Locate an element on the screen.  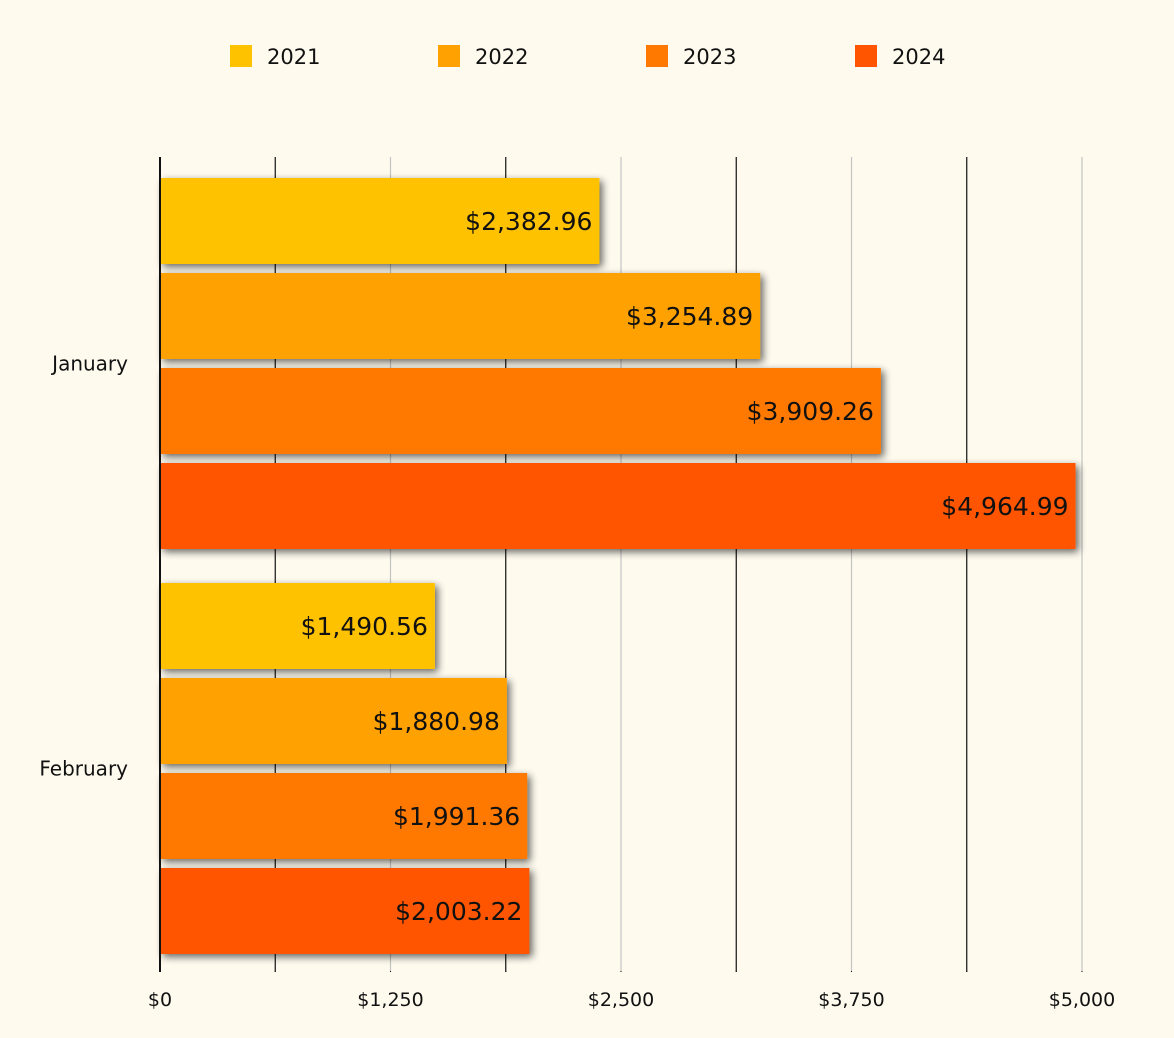
legend-item: 2021 is located at coordinates (275, 57).